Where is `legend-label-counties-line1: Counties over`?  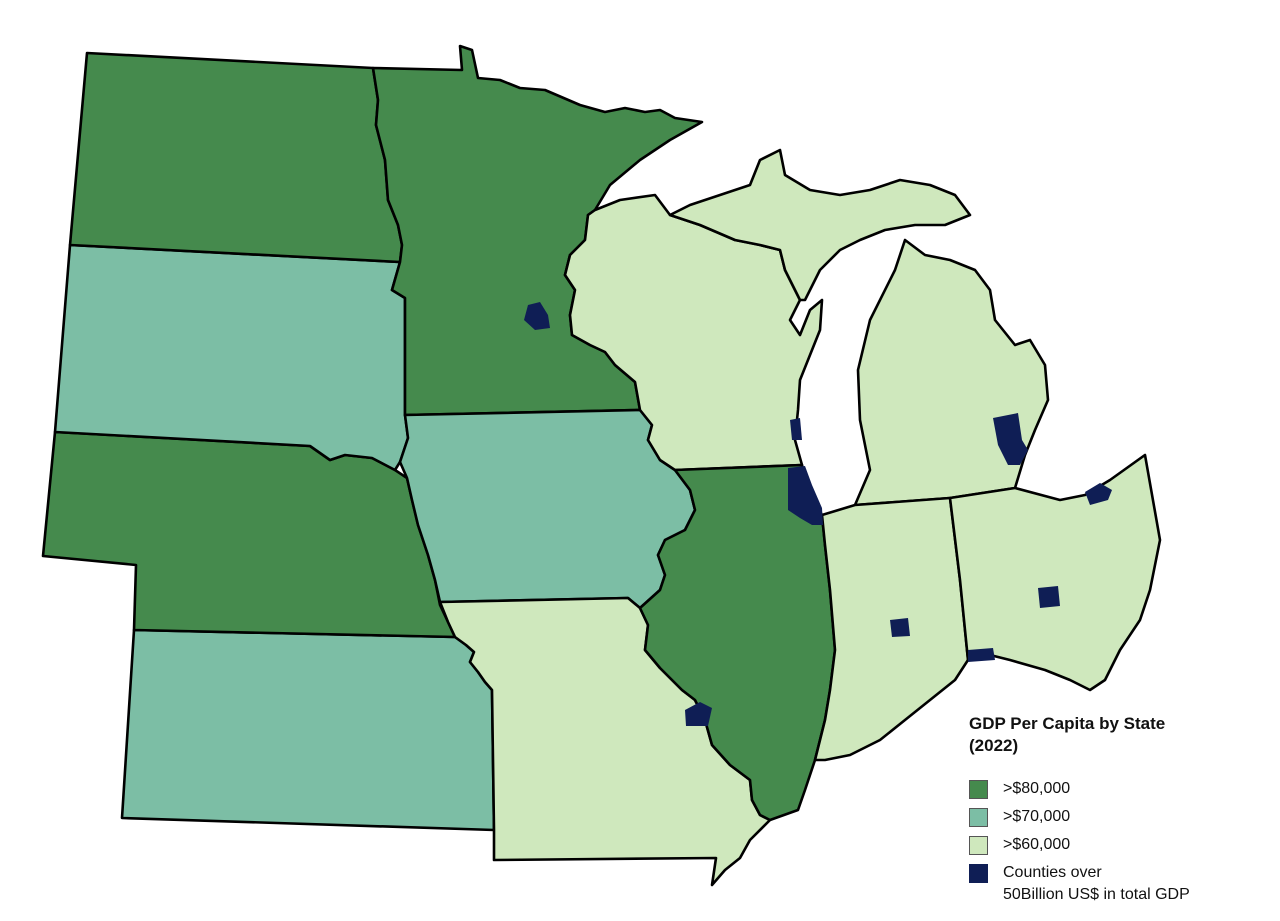
legend-label-counties-line1: Counties over is located at coordinates (1052, 872).